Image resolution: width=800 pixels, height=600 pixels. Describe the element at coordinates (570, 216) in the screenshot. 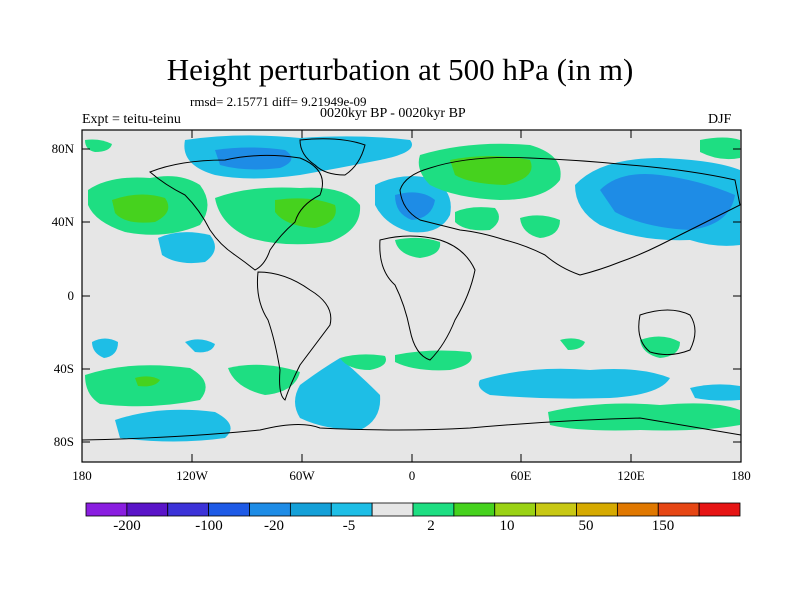

I see `coast-europe-asia` at that location.